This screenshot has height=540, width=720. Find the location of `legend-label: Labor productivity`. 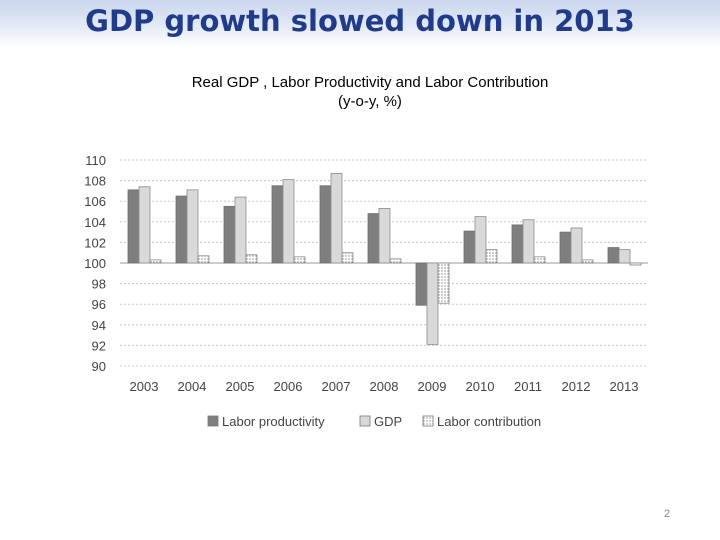

legend-label: Labor productivity is located at coordinates (273, 421).